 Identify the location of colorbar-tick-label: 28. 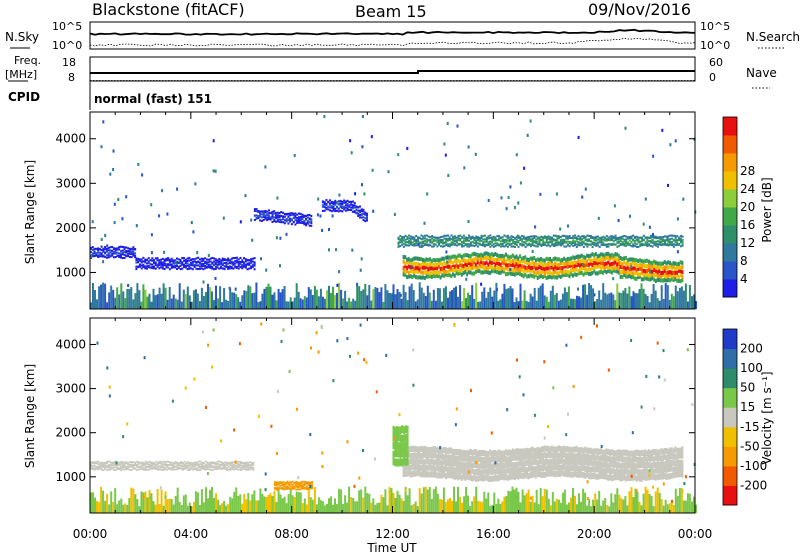
(747, 171).